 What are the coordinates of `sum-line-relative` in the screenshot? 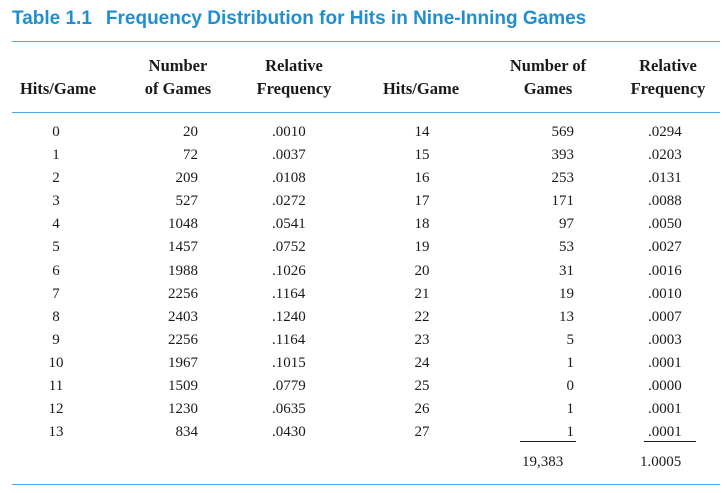 It's located at (670, 441).